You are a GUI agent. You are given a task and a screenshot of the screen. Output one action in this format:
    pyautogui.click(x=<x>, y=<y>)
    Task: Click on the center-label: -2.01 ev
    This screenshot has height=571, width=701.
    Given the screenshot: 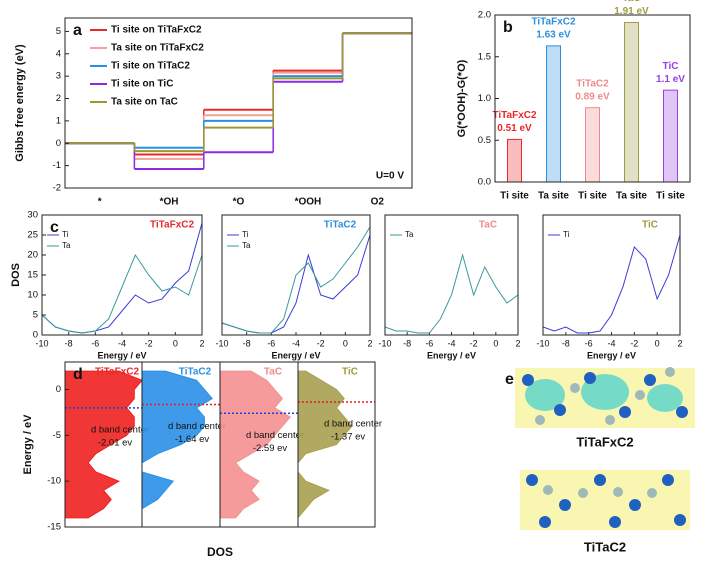 What is the action you would take?
    pyautogui.click(x=115, y=442)
    